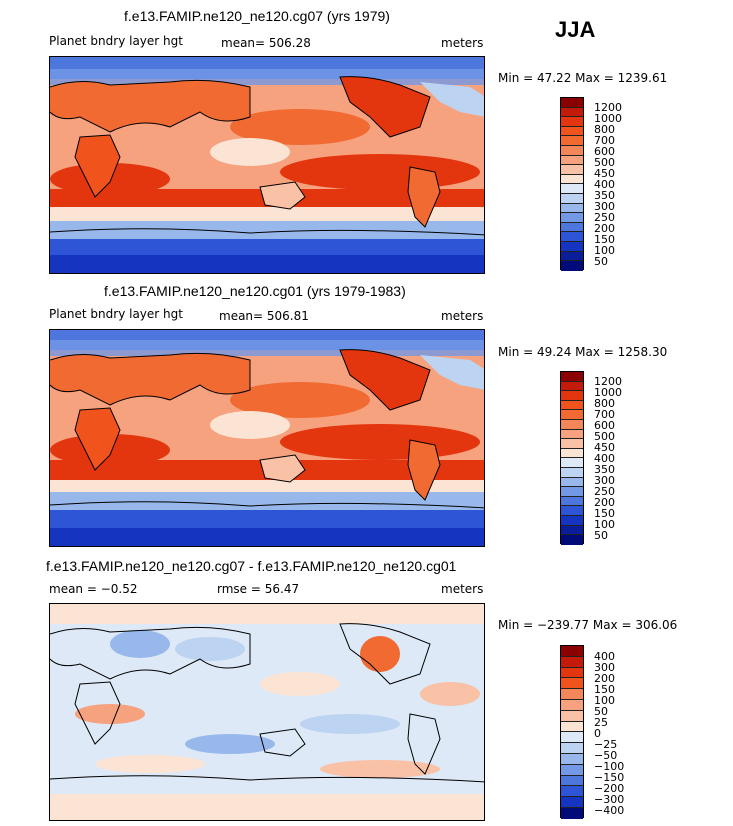 The image size is (733, 826). Describe the element at coordinates (116, 41) in the screenshot. I see `panel1-variable: Planet bndry layer hgt` at that location.